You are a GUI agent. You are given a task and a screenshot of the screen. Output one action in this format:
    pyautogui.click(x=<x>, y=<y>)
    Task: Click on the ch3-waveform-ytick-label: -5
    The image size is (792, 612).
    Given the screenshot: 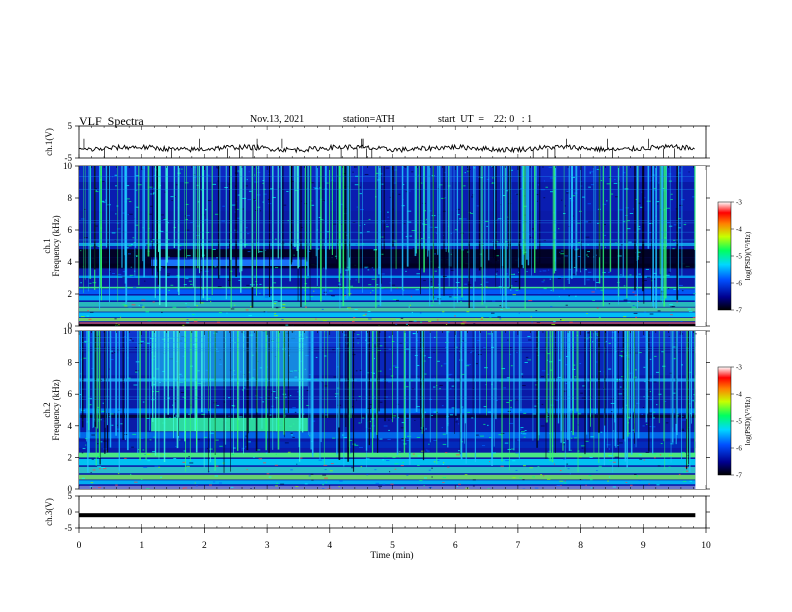 What is the action you would take?
    pyautogui.click(x=69, y=528)
    